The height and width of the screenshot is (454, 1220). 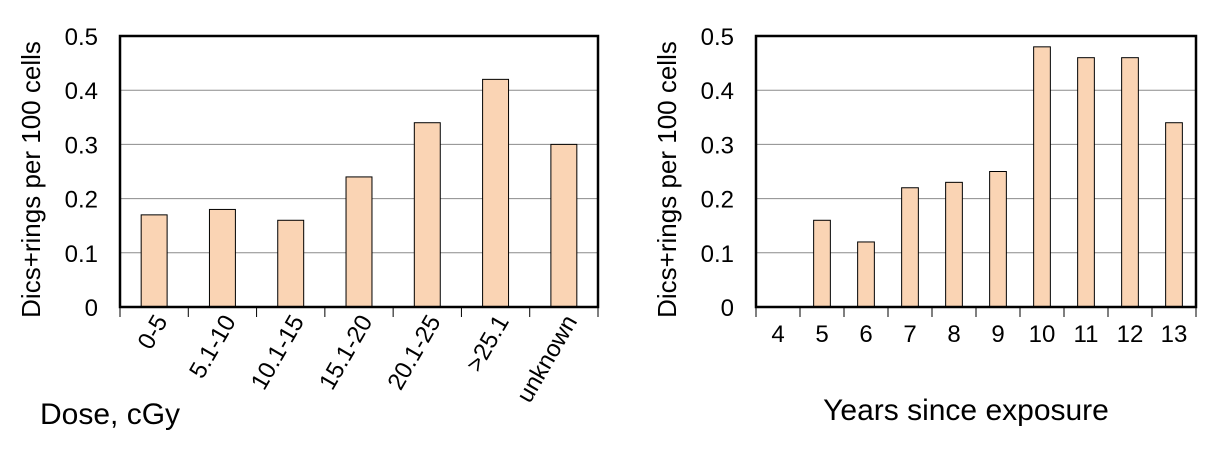 I want to click on x-tick-label: 20.1-25, so click(x=414, y=353).